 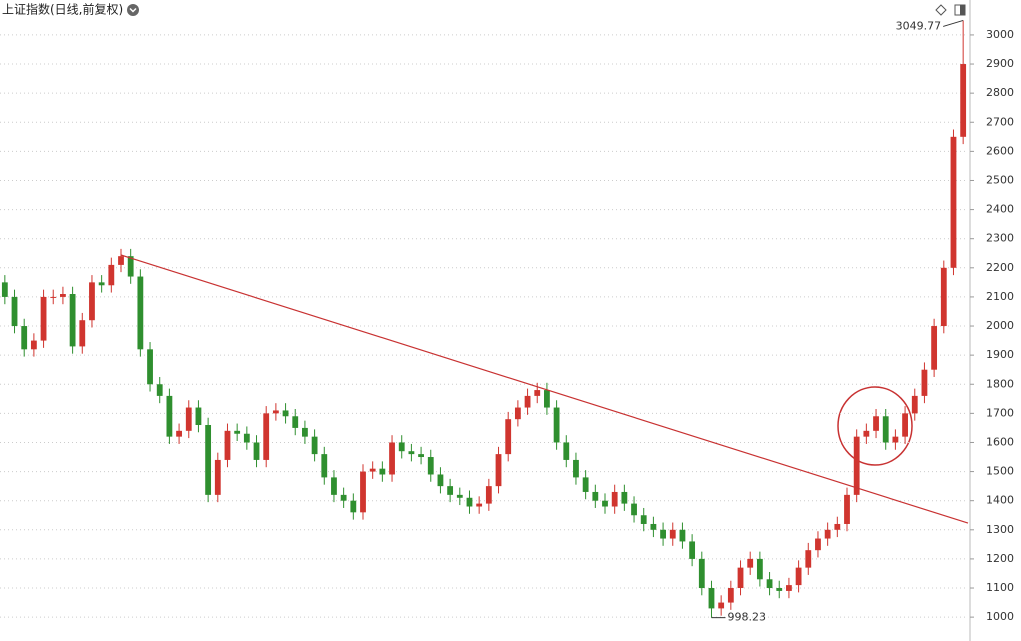 I want to click on chart-title: 上证指数(日线,前复权), so click(x=62, y=9).